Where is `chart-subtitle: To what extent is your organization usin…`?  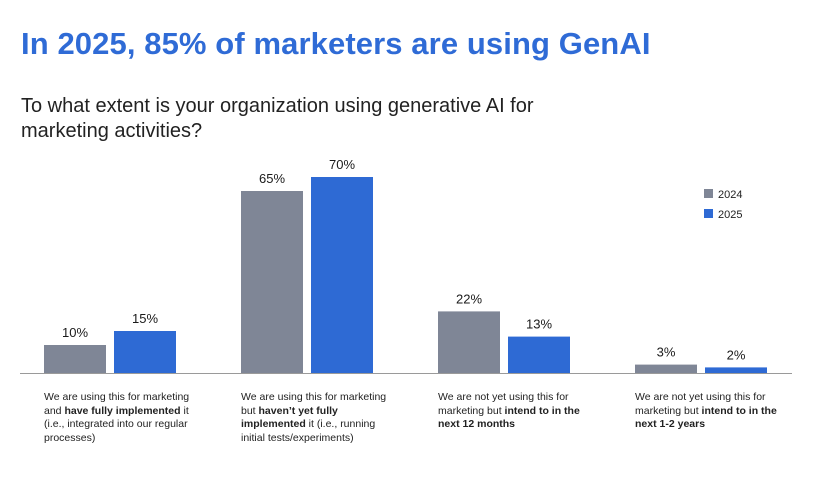
chart-subtitle: To what extent is your organization usin… is located at coordinates (277, 118).